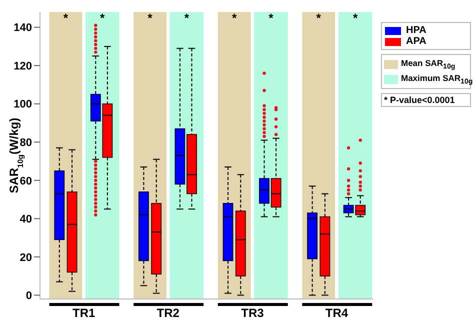 The height and width of the screenshot is (335, 474). I want to click on x-tick-label: TR1, so click(84, 313).